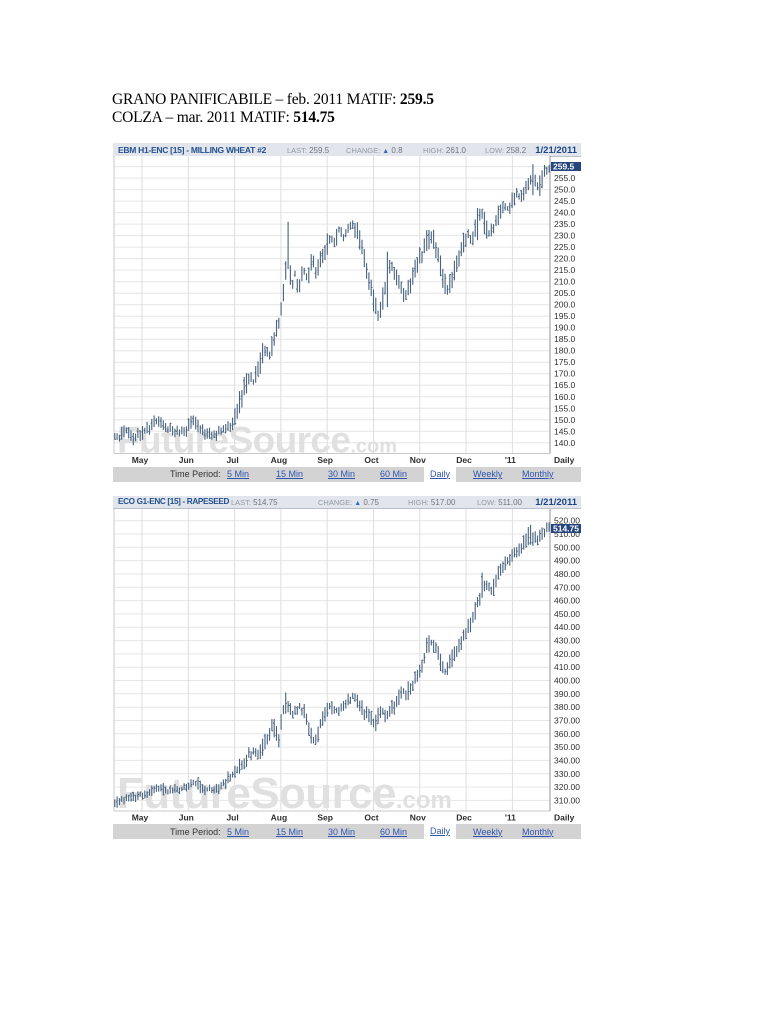 The height and width of the screenshot is (1024, 768). What do you see at coordinates (565, 362) in the screenshot?
I see `svg-text: 175.0` at bounding box center [565, 362].